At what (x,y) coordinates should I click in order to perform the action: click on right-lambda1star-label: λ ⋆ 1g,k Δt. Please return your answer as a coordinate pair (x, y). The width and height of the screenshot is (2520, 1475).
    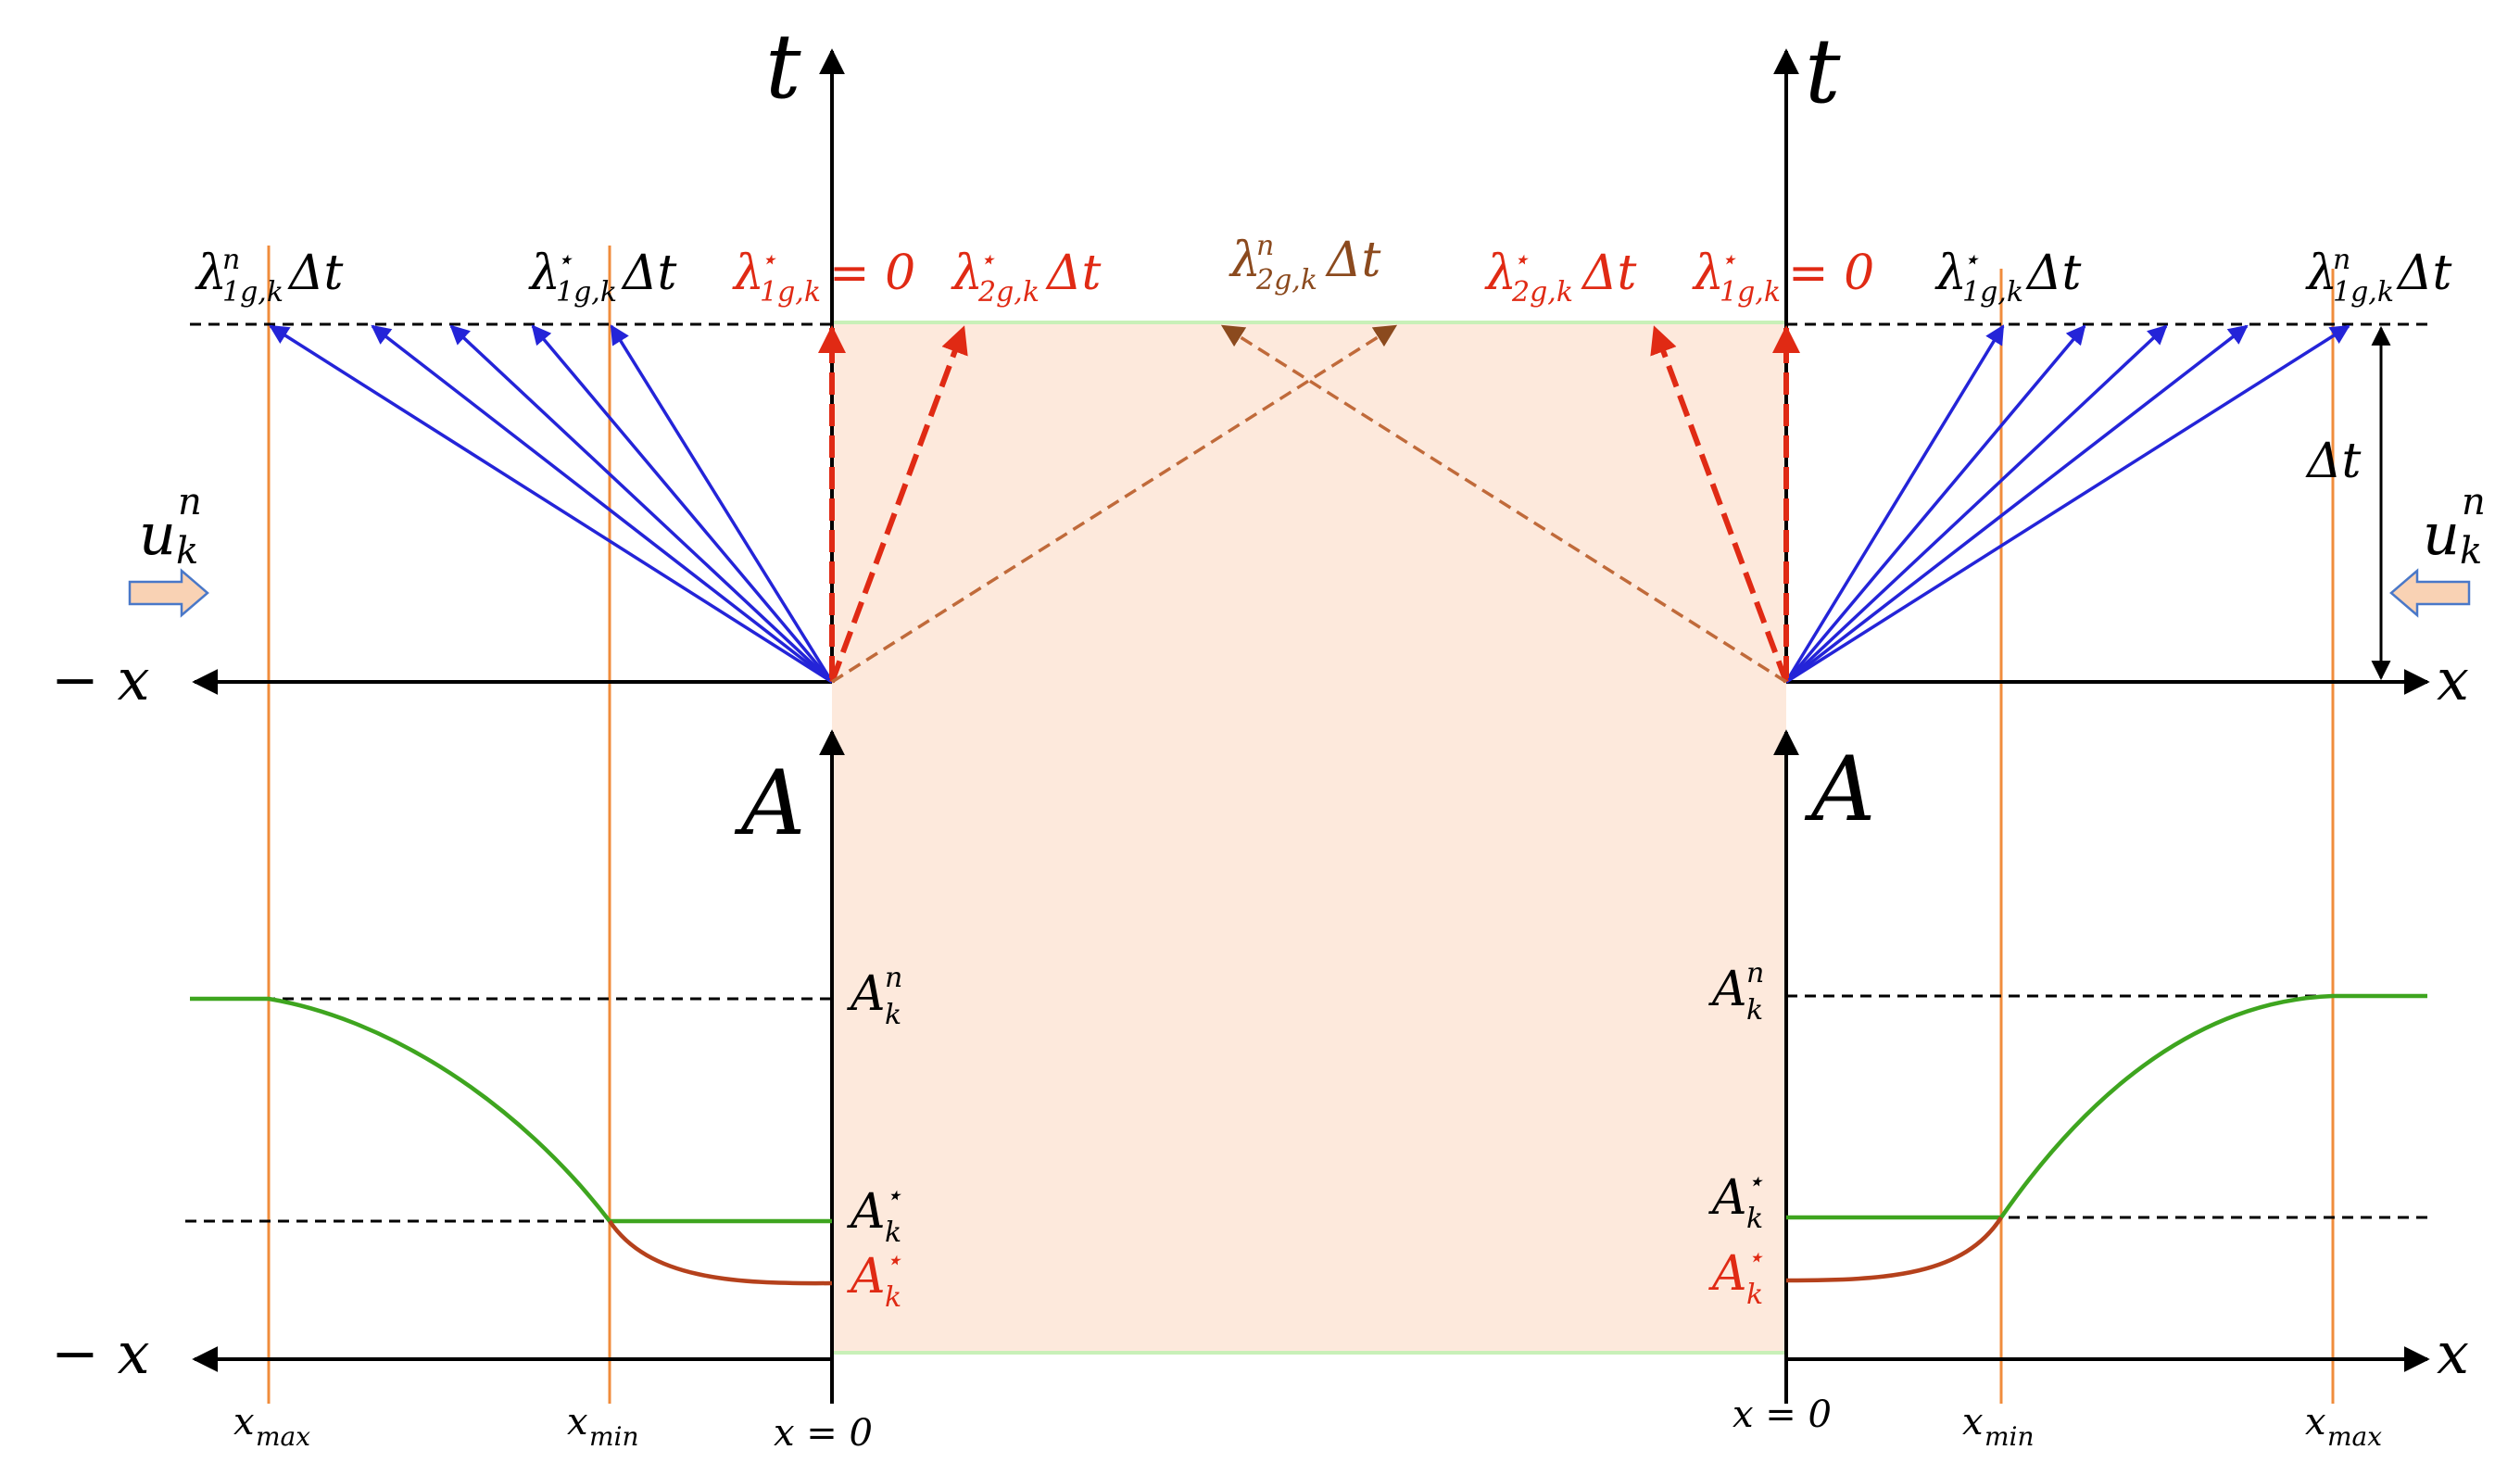
    Looking at the image, I should click on (2008, 276).